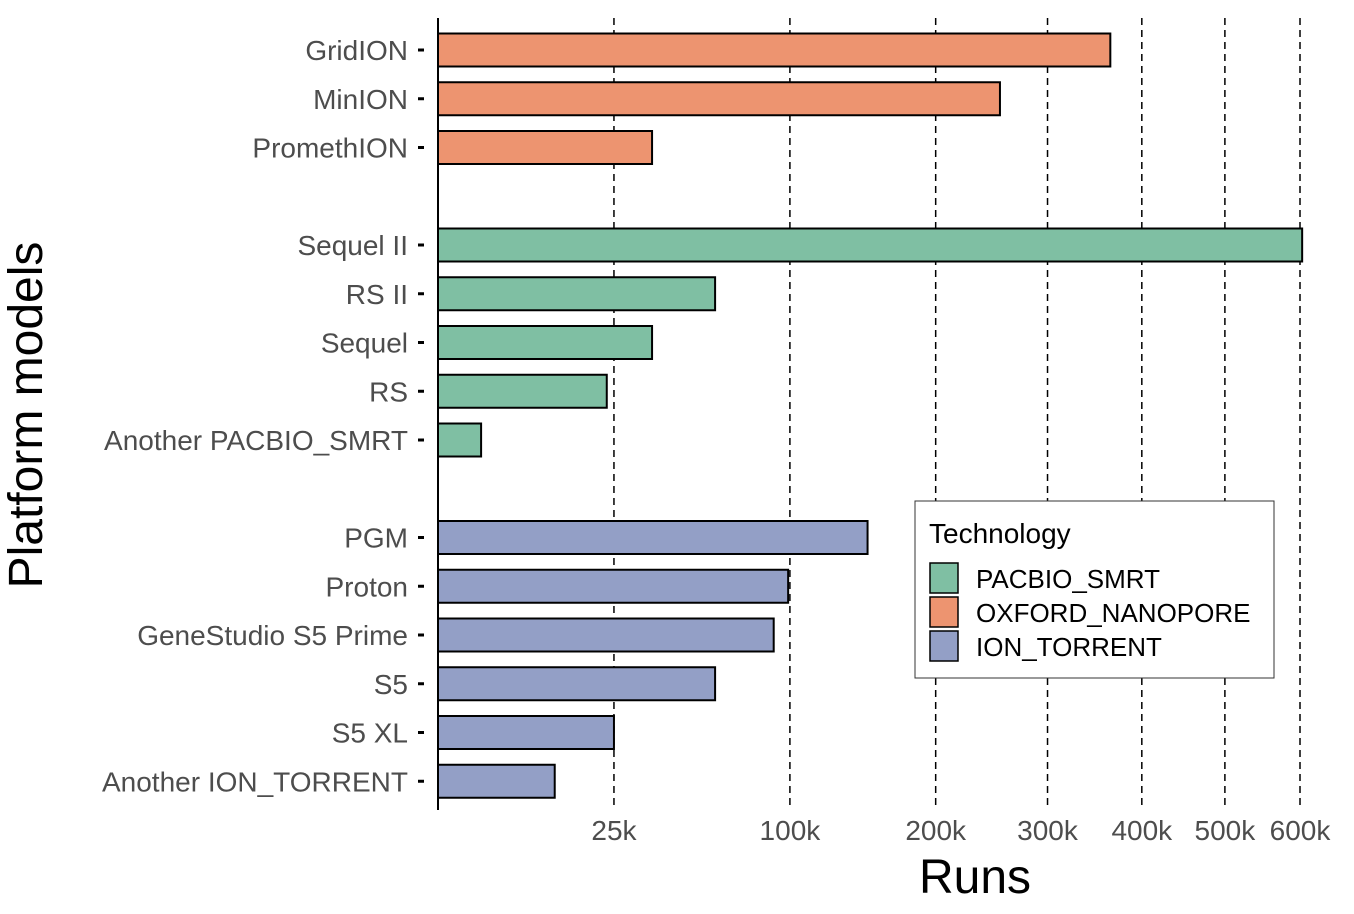 Image resolution: width=1354 pixels, height=914 pixels. What do you see at coordinates (377, 294) in the screenshot?
I see `y-tick-label: RS II` at bounding box center [377, 294].